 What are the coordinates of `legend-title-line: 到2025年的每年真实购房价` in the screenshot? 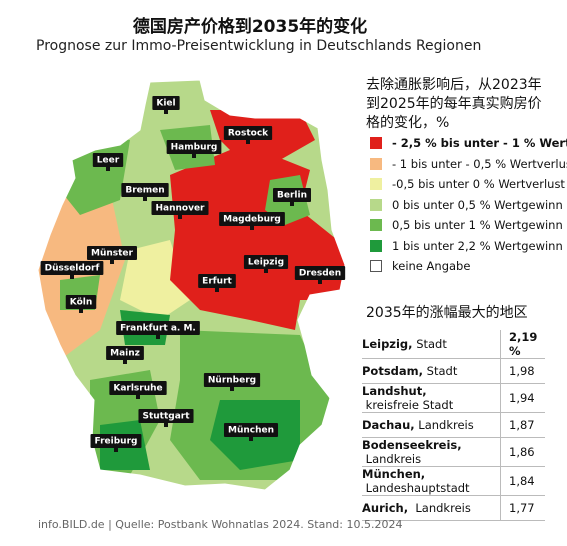 It's located at (454, 104).